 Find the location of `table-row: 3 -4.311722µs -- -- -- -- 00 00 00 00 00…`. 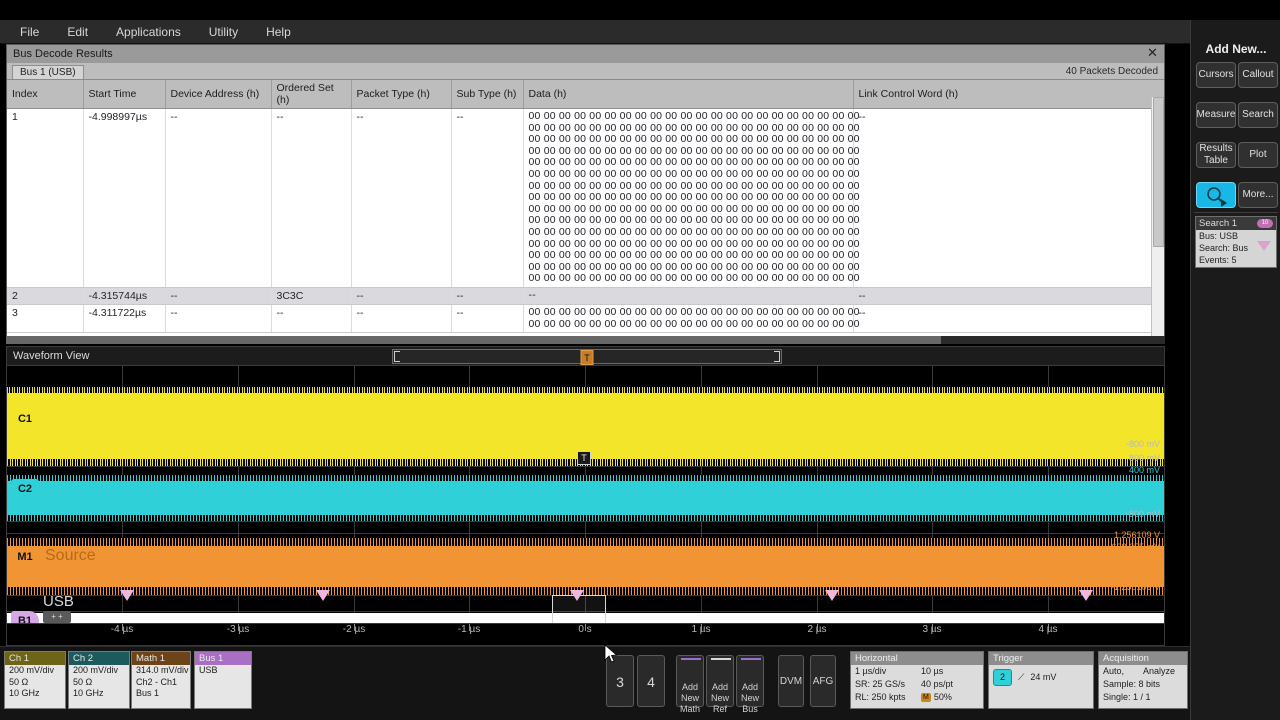

table-row: 3 -4.311722µs -- -- -- -- 00 00 00 00 00… is located at coordinates (585, 319).